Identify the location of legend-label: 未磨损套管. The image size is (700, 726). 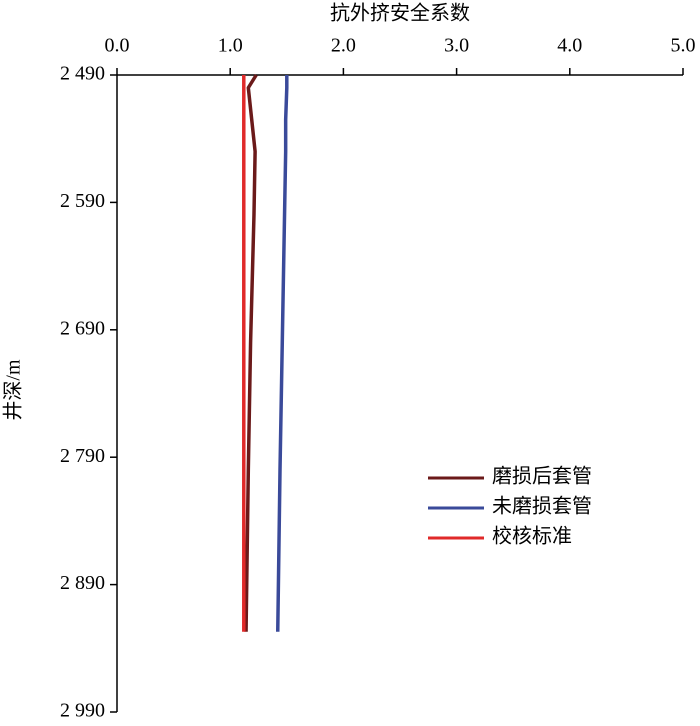
(542, 506).